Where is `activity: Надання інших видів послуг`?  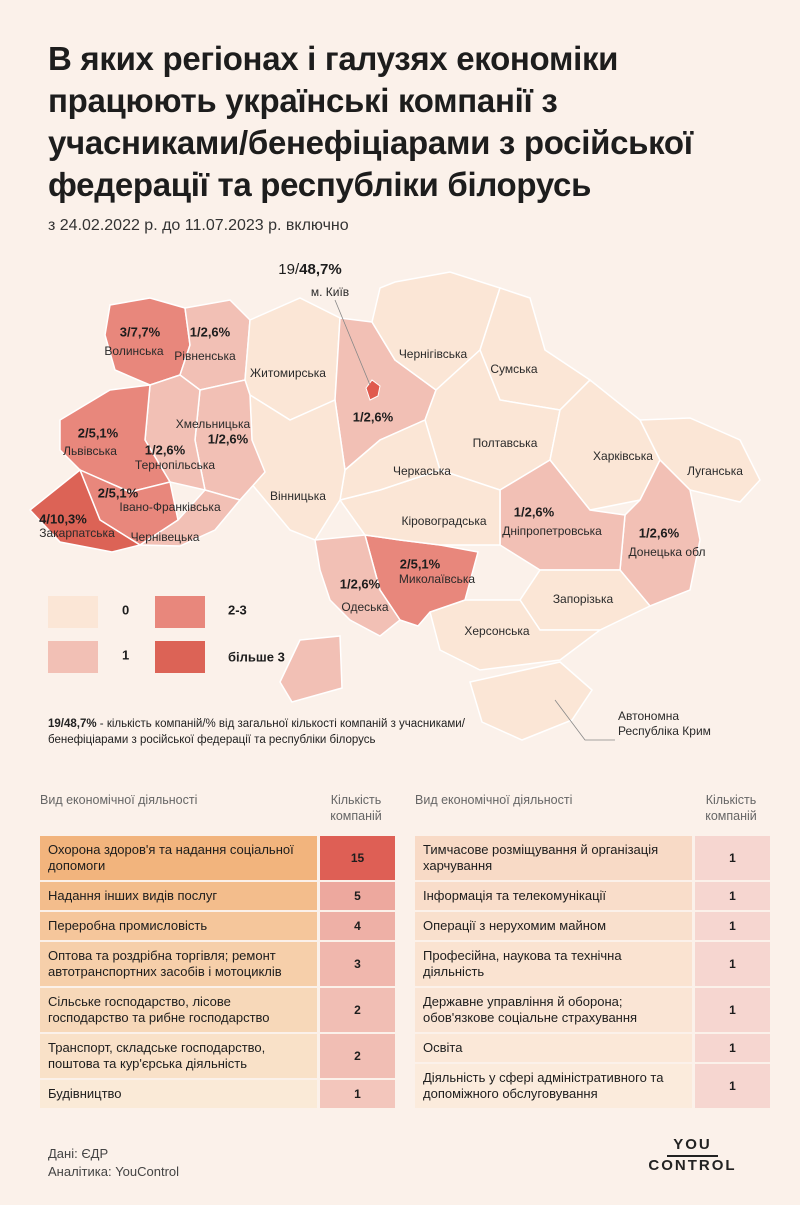 activity: Надання інших видів послуг is located at coordinates (178, 896).